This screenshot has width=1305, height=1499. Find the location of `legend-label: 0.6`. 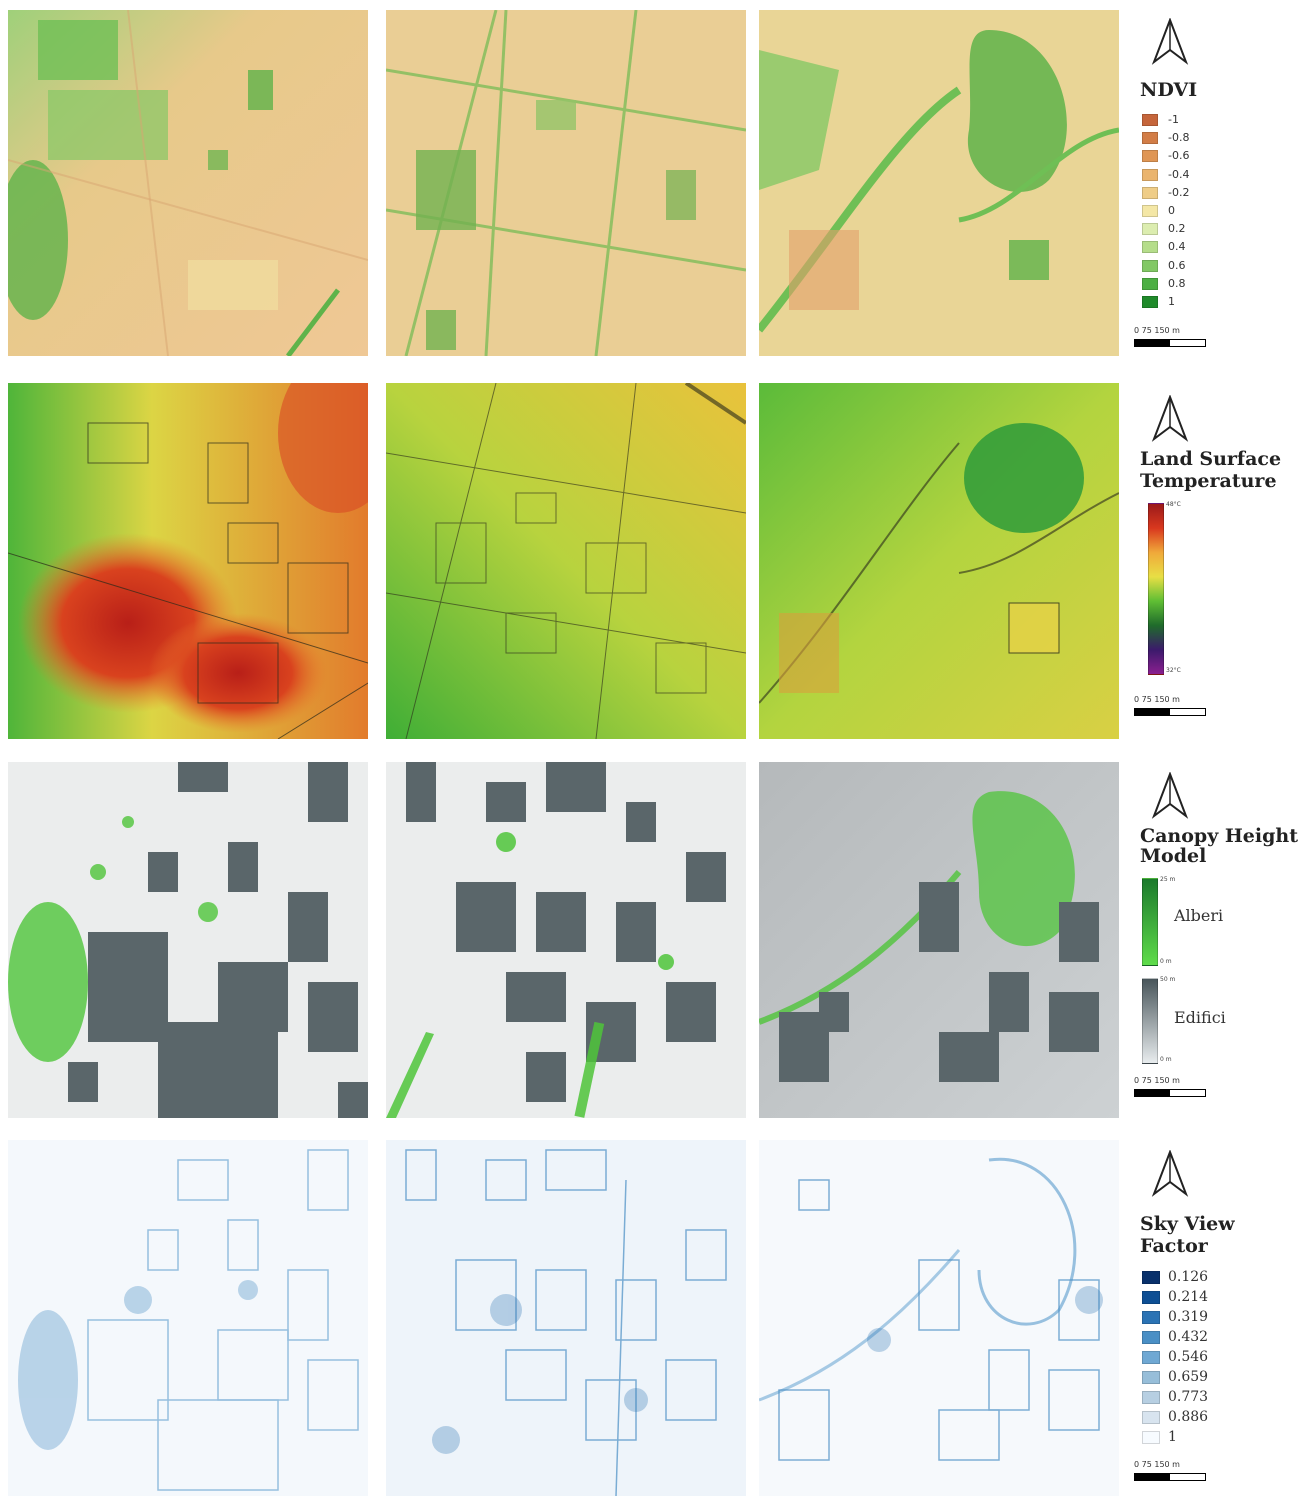

legend-label: 0.6 is located at coordinates (1177, 265).